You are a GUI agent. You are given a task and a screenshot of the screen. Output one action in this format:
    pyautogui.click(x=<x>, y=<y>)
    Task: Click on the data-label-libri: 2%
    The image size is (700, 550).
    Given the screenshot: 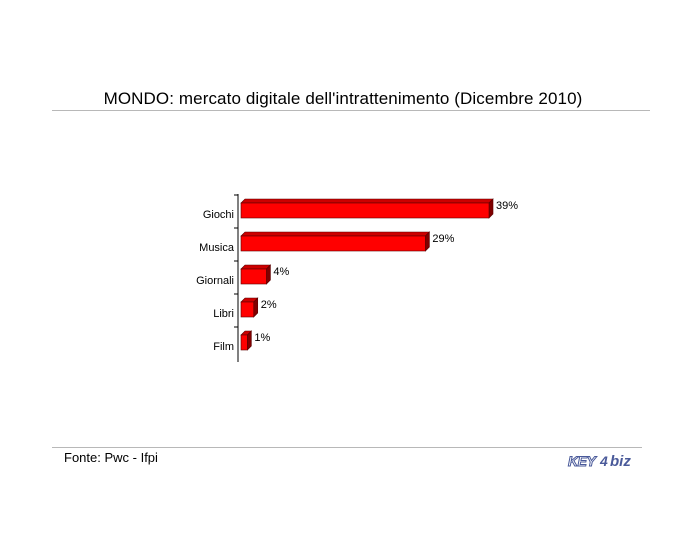 What is the action you would take?
    pyautogui.click(x=269, y=305)
    